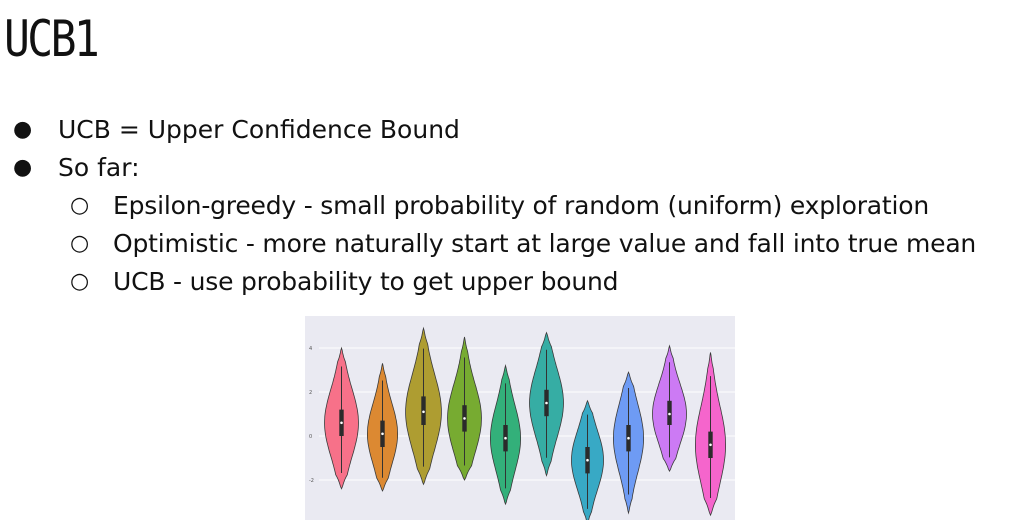 This screenshot has width=1020, height=520. Describe the element at coordinates (365, 282) in the screenshot. I see `sub-bullet-text: UCB - use probability to get upper bound` at that location.